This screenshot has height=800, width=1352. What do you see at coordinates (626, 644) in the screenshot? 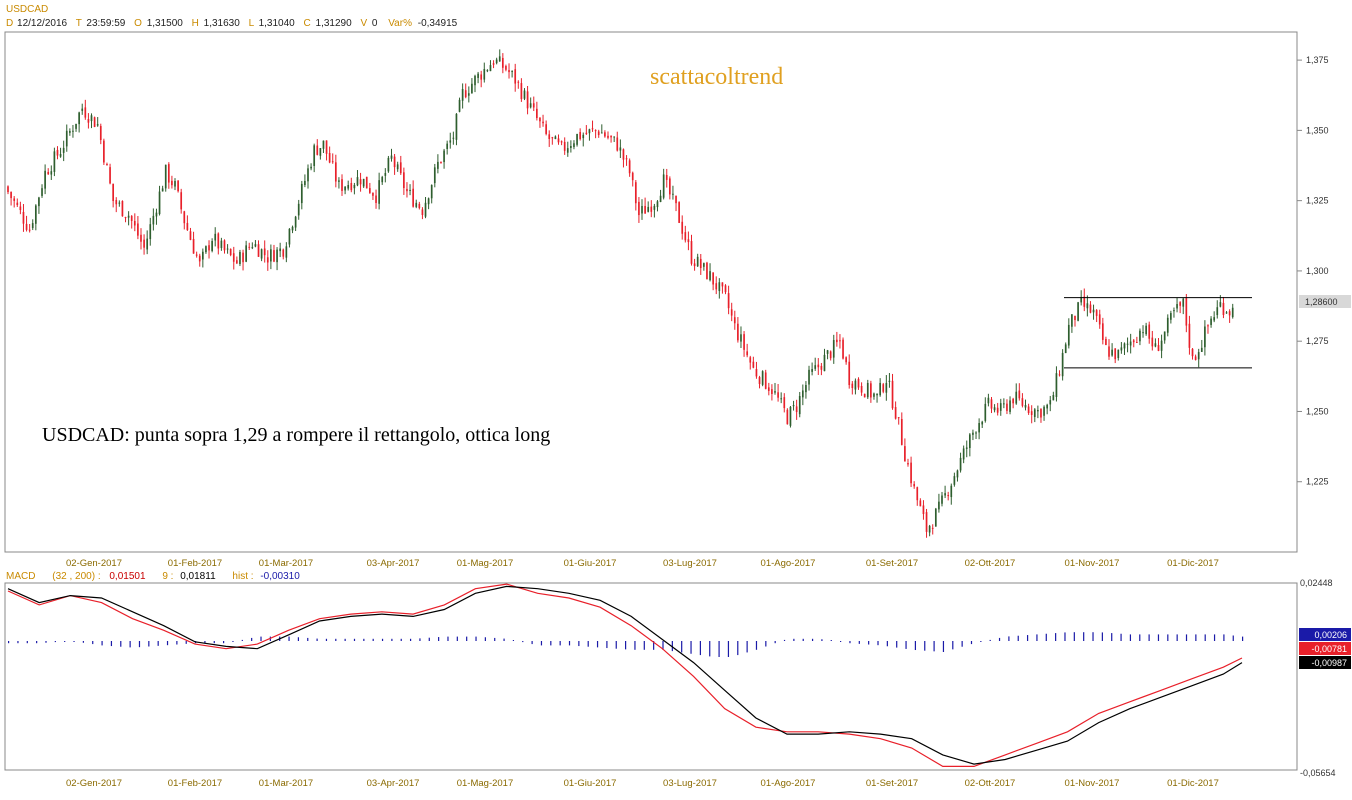
I see `macd-histogram` at bounding box center [626, 644].